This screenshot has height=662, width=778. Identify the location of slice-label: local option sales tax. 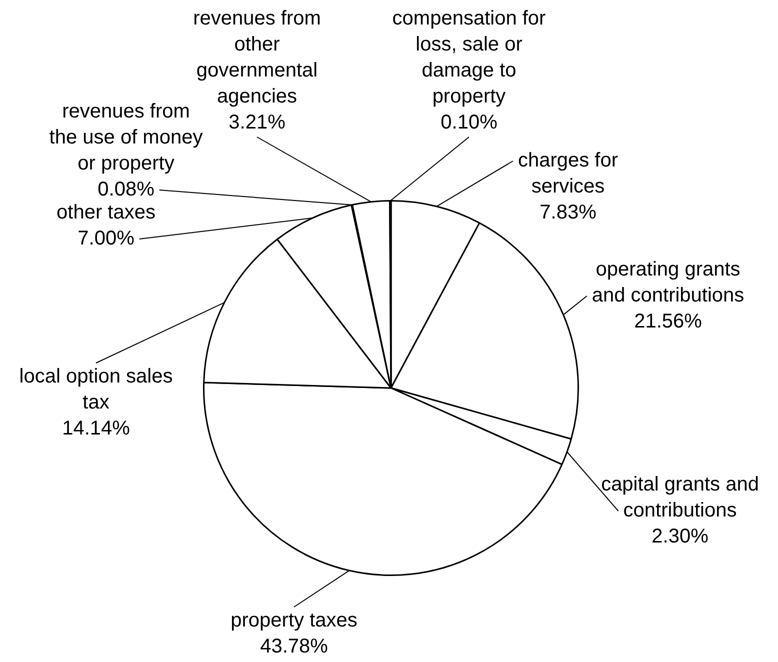
(96, 390).